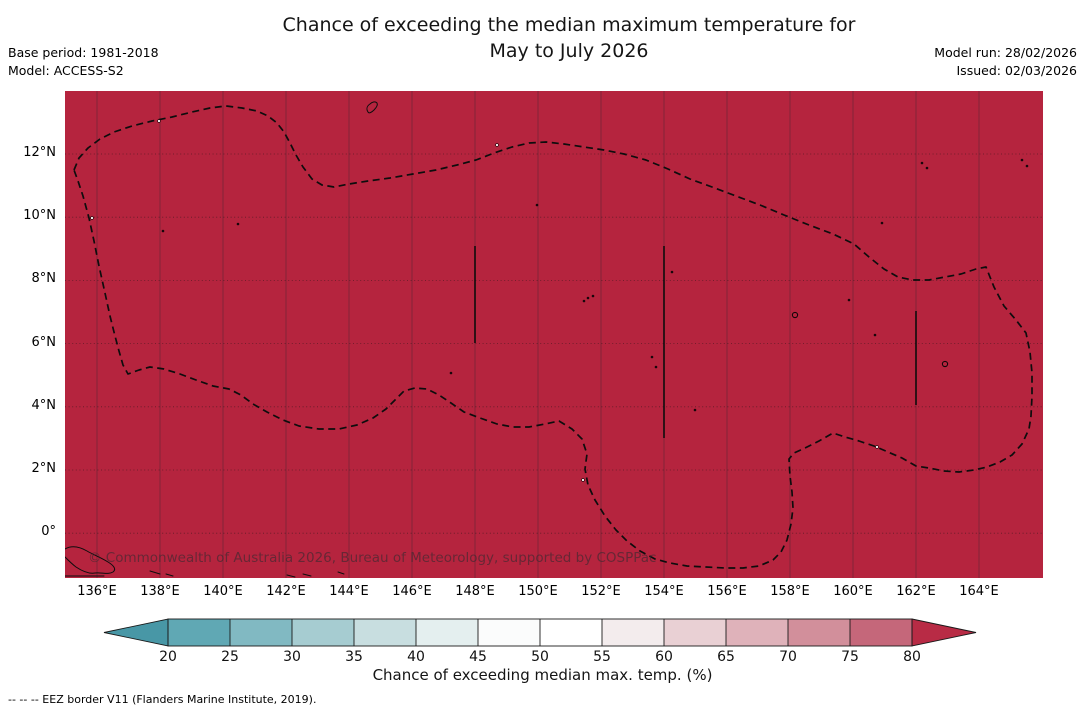  Describe the element at coordinates (286, 591) in the screenshot. I see `x-axis-tick-label: 142°E` at that location.